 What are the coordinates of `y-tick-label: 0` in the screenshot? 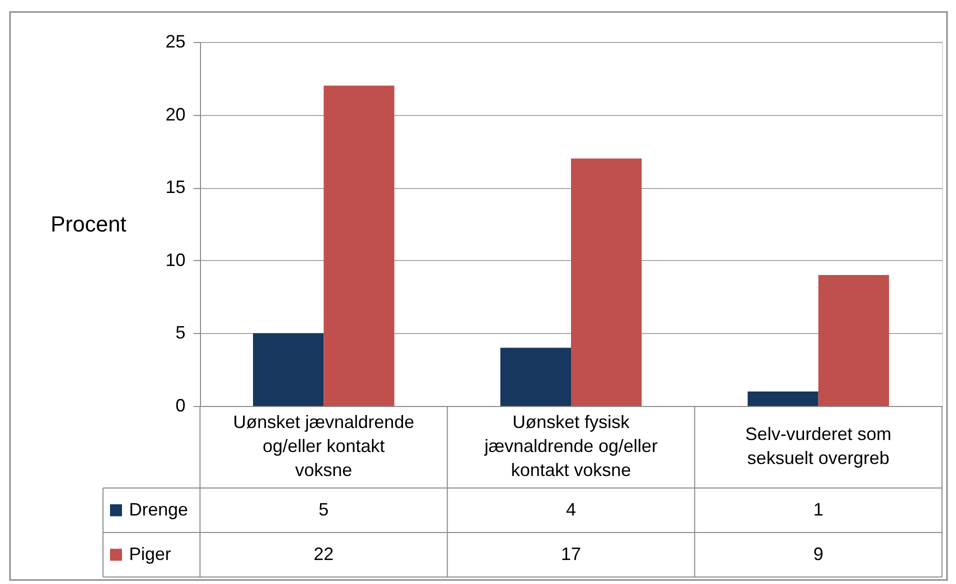 It's located at (180, 406).